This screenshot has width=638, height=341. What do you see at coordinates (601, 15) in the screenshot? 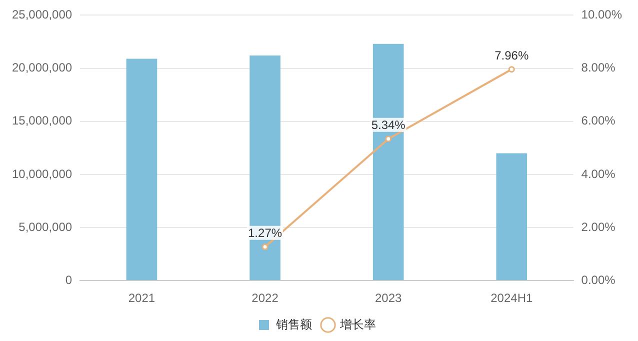
I see `y2-tick-label: 10.00%` at bounding box center [601, 15].